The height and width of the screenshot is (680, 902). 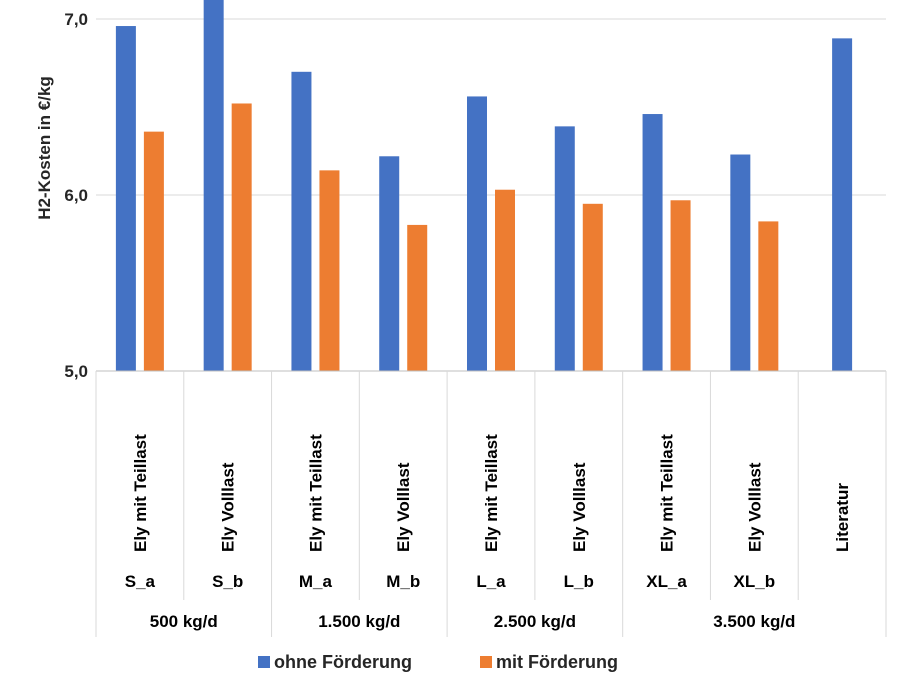 I want to click on scenario-label: XL_b, so click(x=755, y=581).